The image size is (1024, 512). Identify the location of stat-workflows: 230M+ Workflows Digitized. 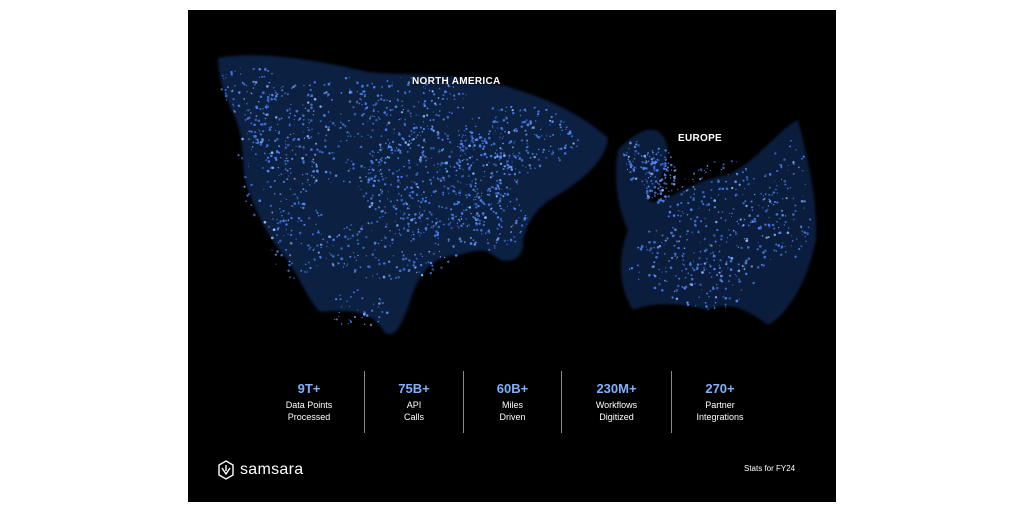
(616, 402).